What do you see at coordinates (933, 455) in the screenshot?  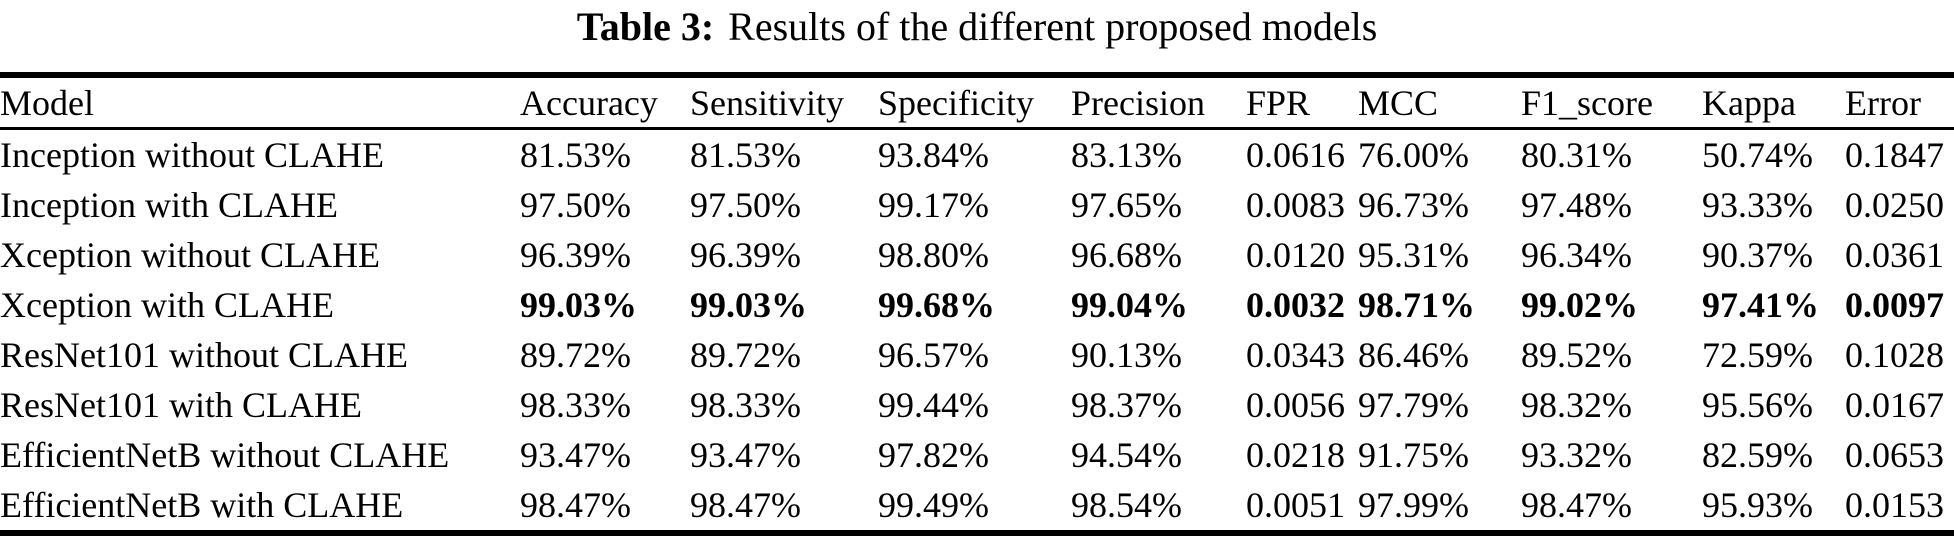 I see `cell-value: 97.82%` at bounding box center [933, 455].